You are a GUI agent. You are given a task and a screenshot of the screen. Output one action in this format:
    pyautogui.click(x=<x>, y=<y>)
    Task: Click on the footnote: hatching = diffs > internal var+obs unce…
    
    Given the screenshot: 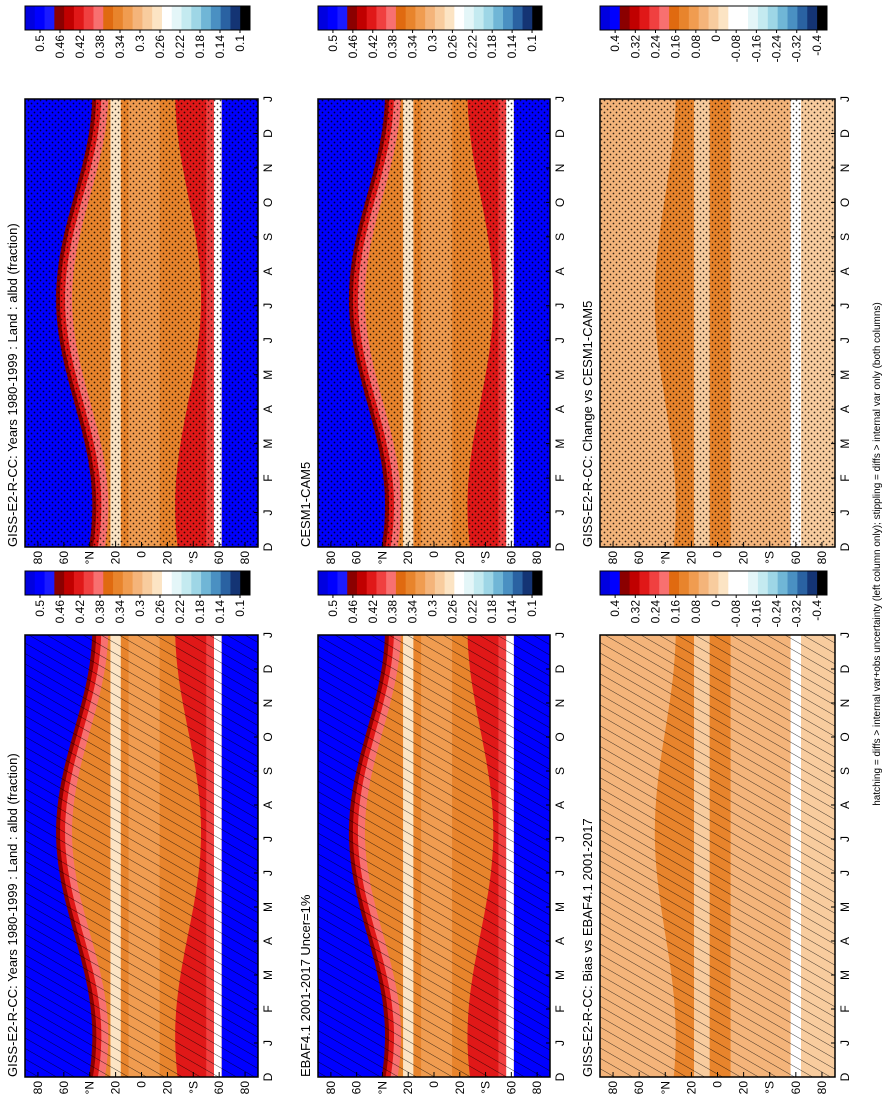 What is the action you would take?
    pyautogui.click(x=877, y=554)
    